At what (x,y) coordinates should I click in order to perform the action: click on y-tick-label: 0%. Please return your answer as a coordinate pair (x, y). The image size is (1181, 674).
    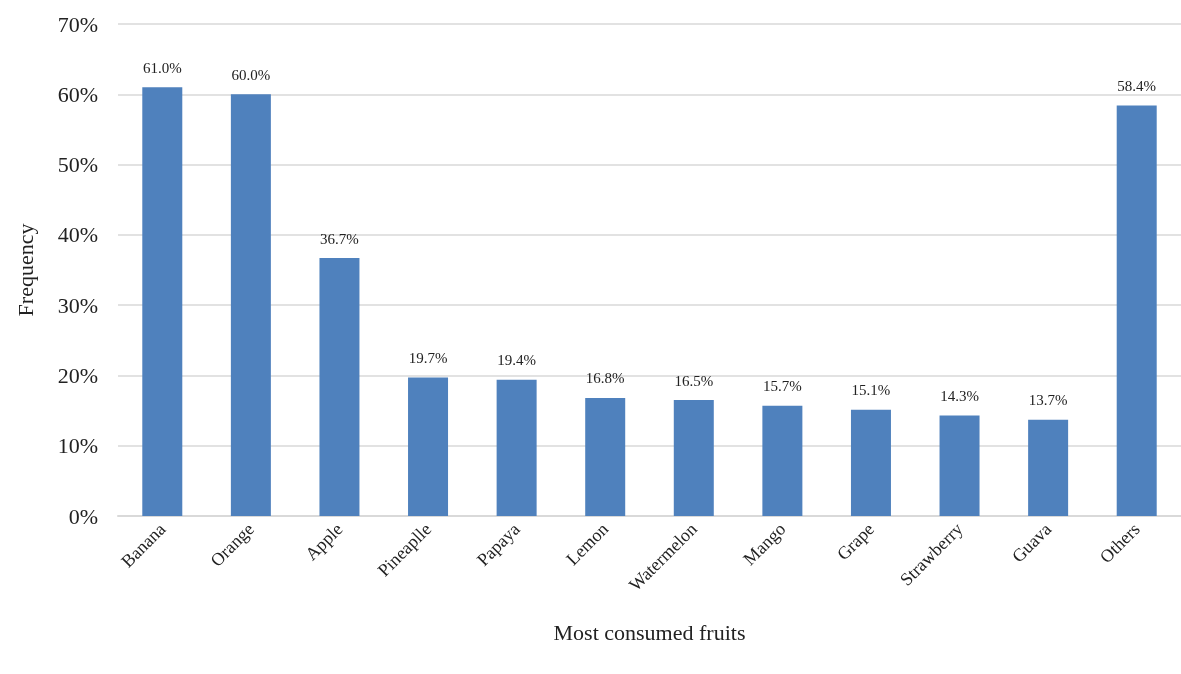
    Looking at the image, I should click on (83, 516).